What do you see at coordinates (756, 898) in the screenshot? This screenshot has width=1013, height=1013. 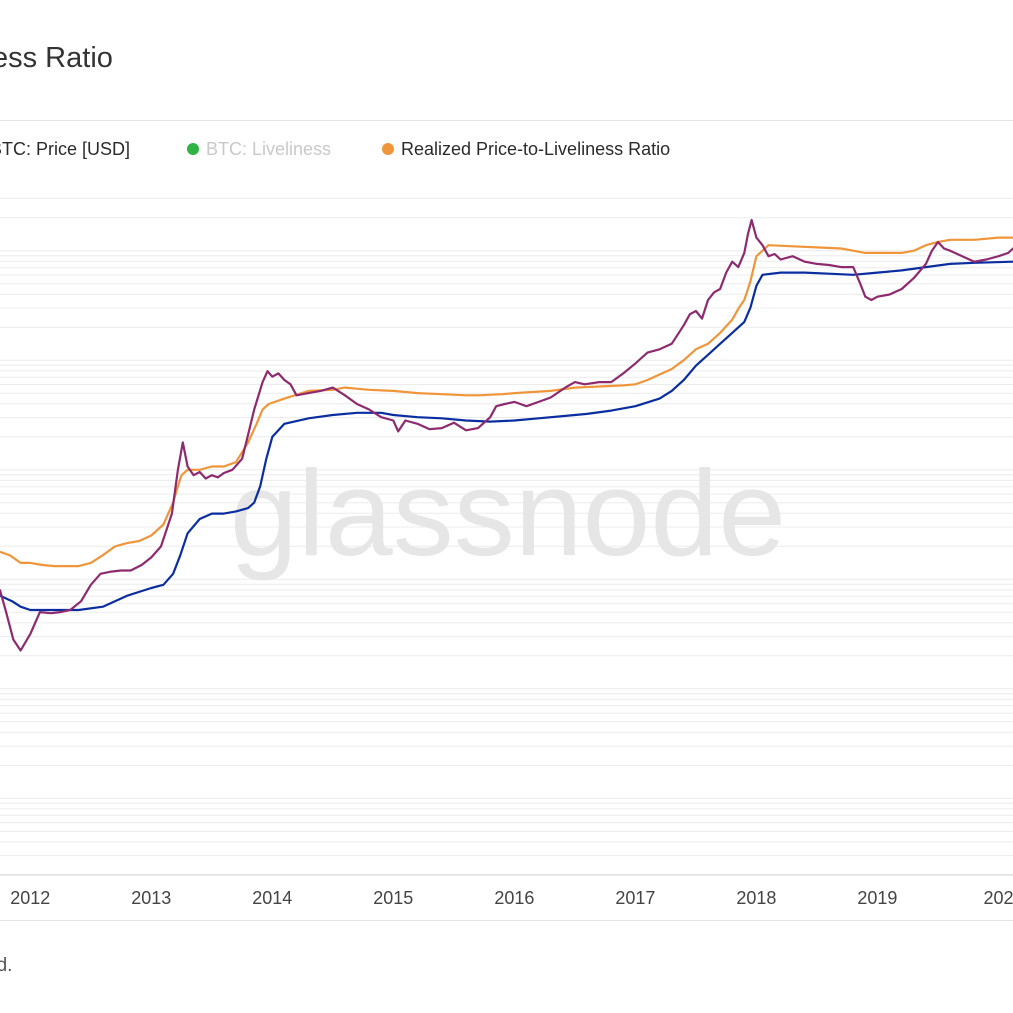 I see `x-tick-label: 2018` at bounding box center [756, 898].